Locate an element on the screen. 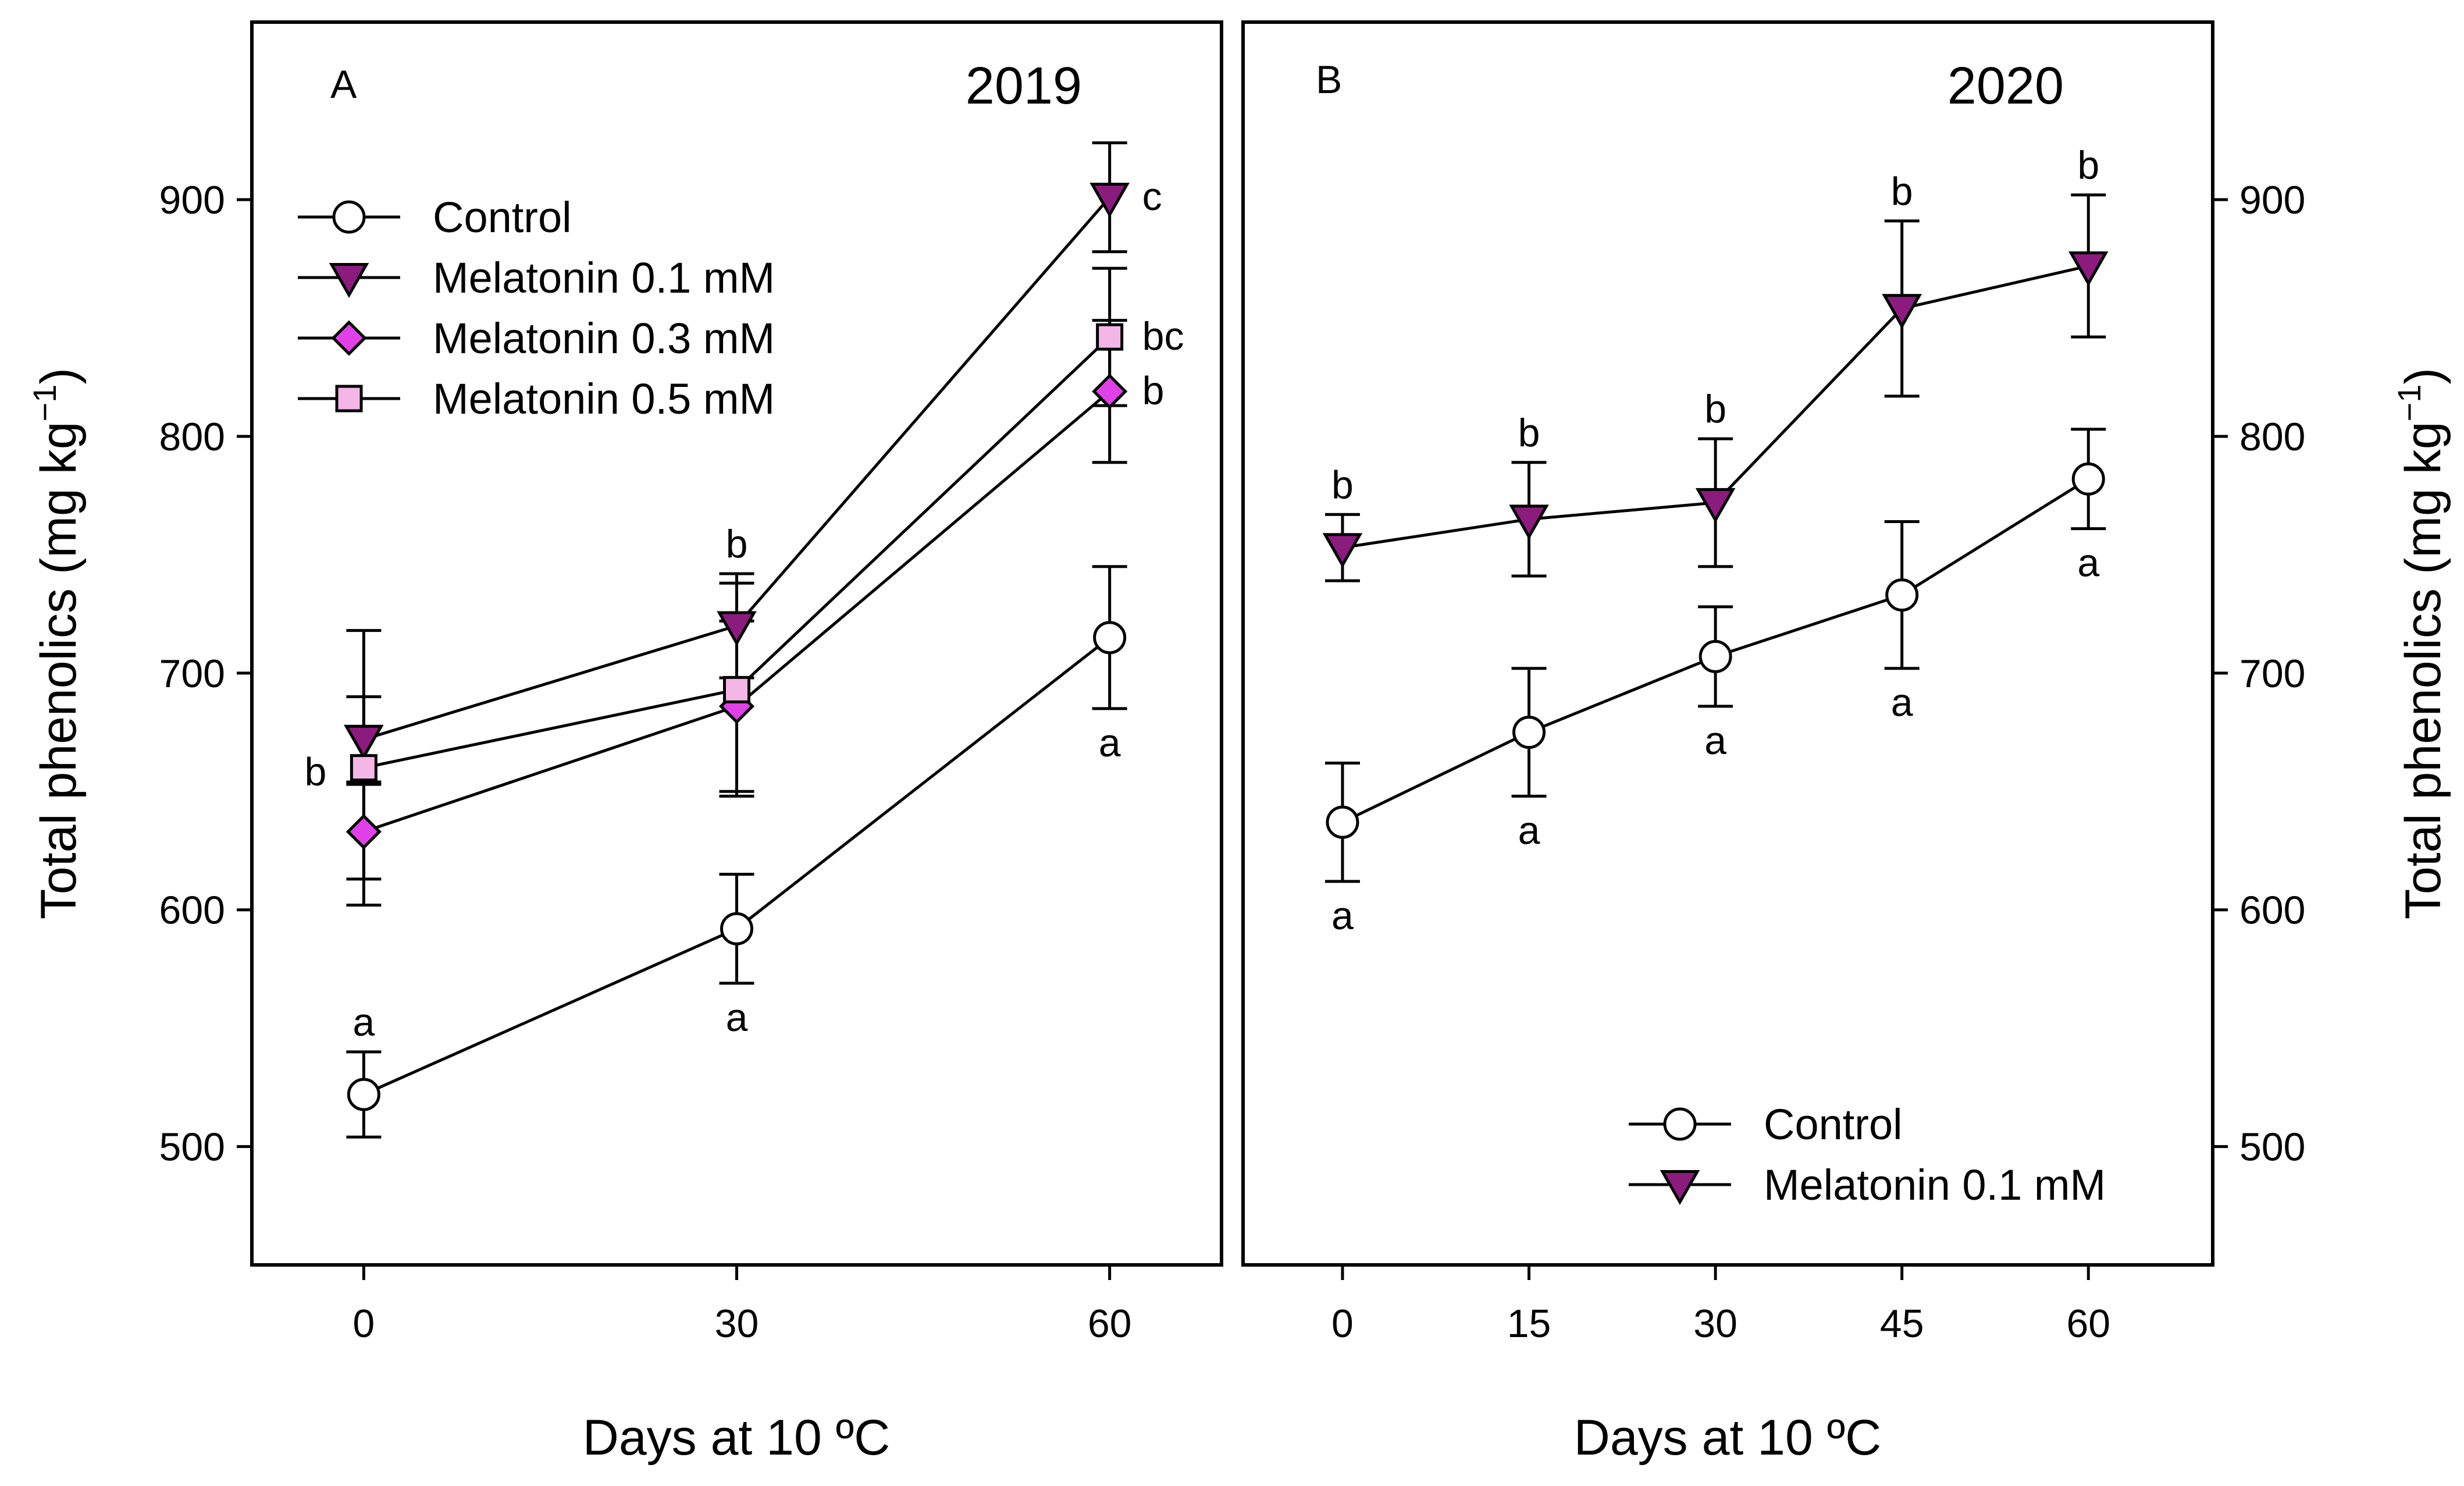 This screenshot has width=2464, height=1486. panel-b-x-tick-label: 45 is located at coordinates (1902, 1324).